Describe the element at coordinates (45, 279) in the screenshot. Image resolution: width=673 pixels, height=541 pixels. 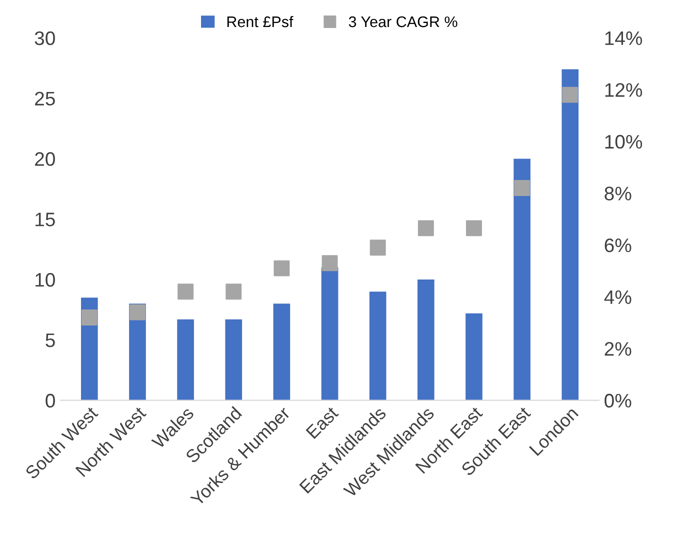
I see `y-tick-label: 10` at that location.